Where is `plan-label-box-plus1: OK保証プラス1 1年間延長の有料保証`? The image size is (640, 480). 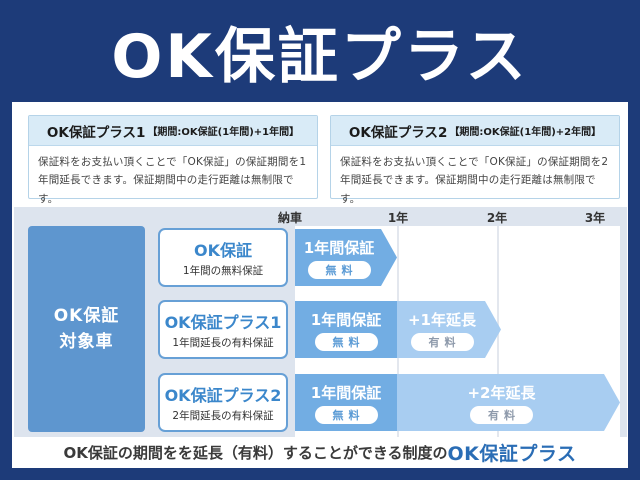
plan-label-box-plus1: OK保証プラス1 1年間延長の有料保証 is located at coordinates (223, 329).